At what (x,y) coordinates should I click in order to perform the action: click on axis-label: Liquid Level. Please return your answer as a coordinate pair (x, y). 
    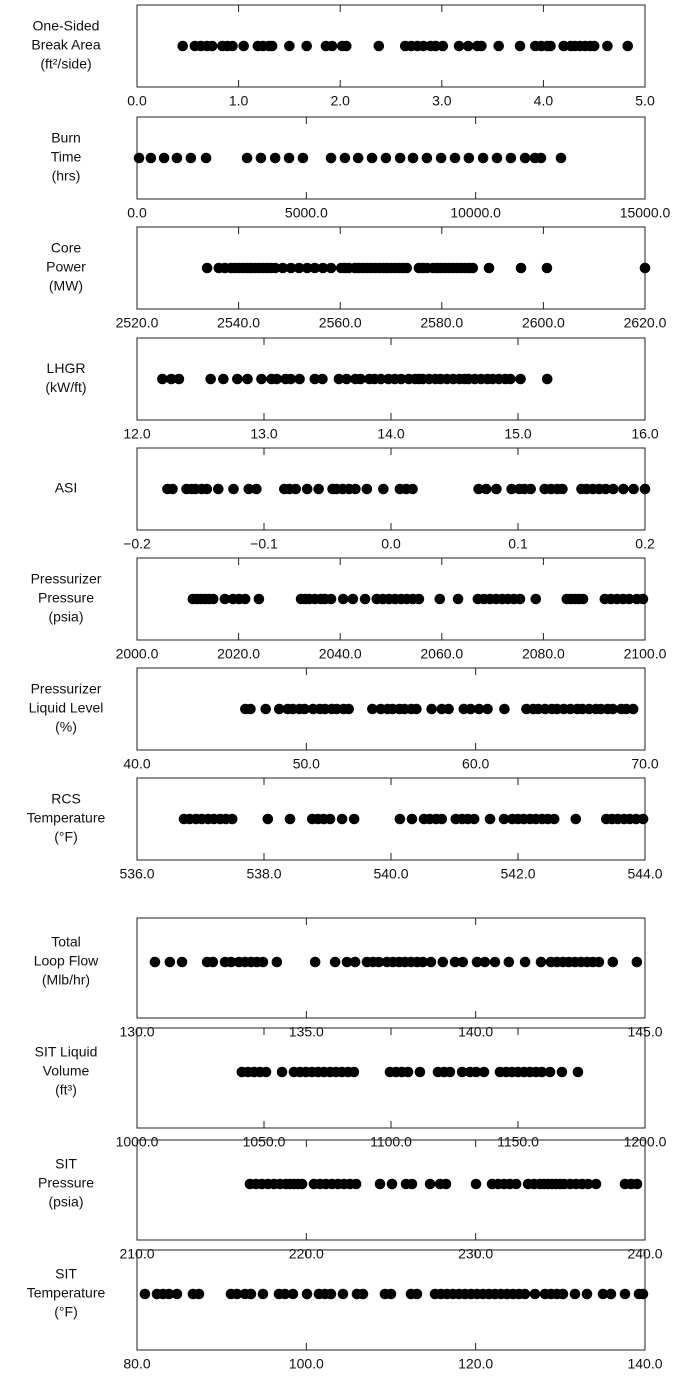
    Looking at the image, I should click on (66, 708).